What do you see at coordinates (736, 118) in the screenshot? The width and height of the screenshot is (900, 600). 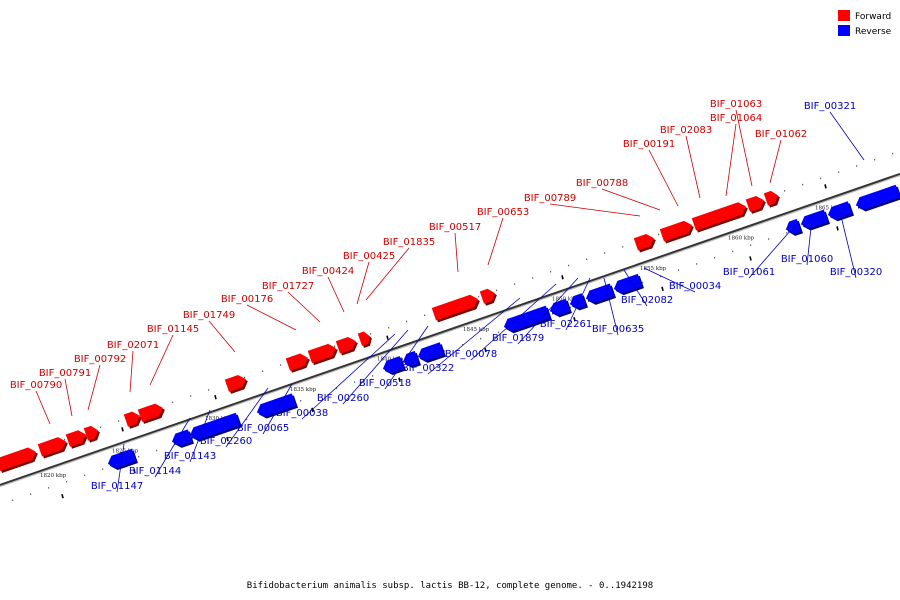 I see `forward-gene-label: BIF_01064` at bounding box center [736, 118].